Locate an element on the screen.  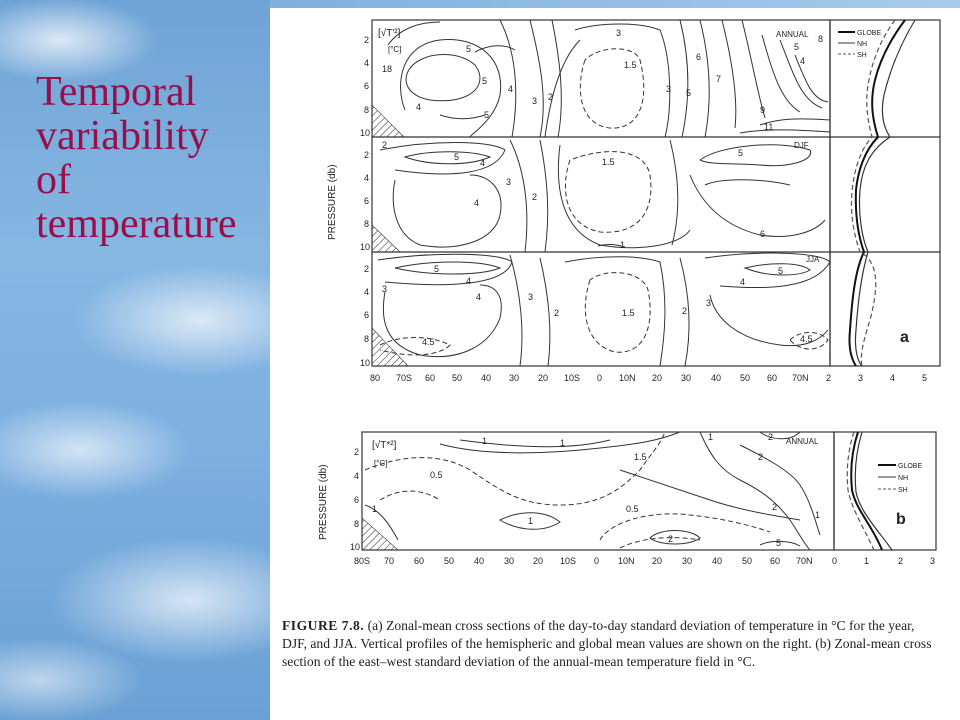
figure-b-profile-frame is located at coordinates (885, 491).